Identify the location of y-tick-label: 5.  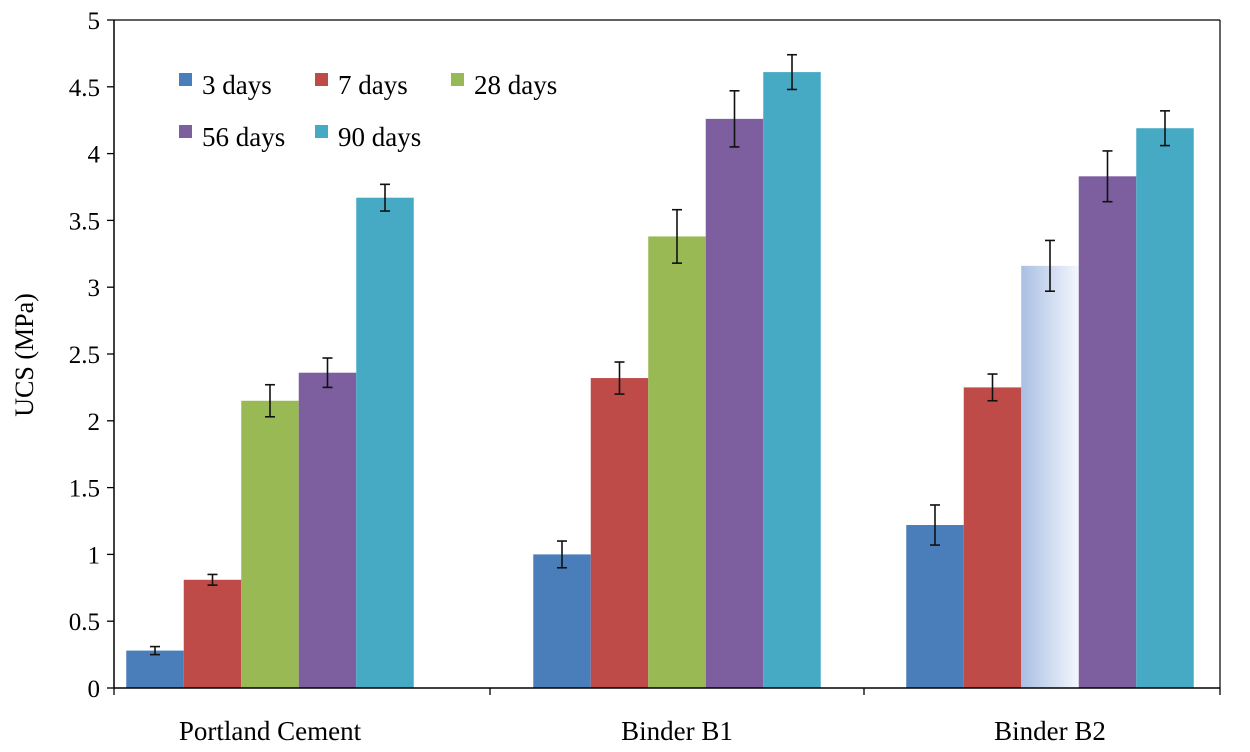
(94, 21).